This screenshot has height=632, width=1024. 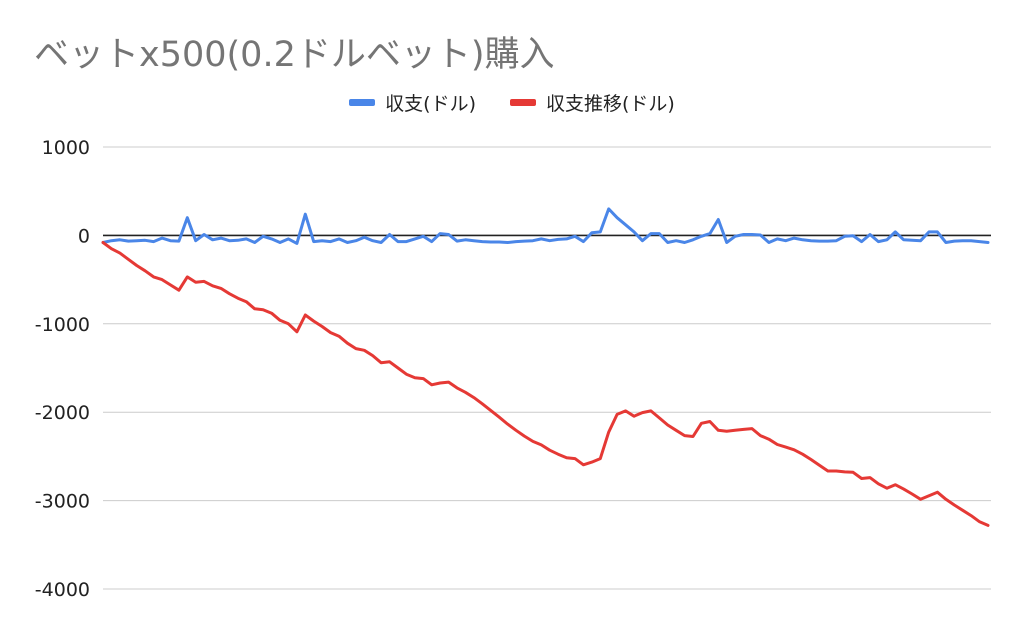 What do you see at coordinates (66, 148) in the screenshot?
I see `y-tick-label: 1000` at bounding box center [66, 148].